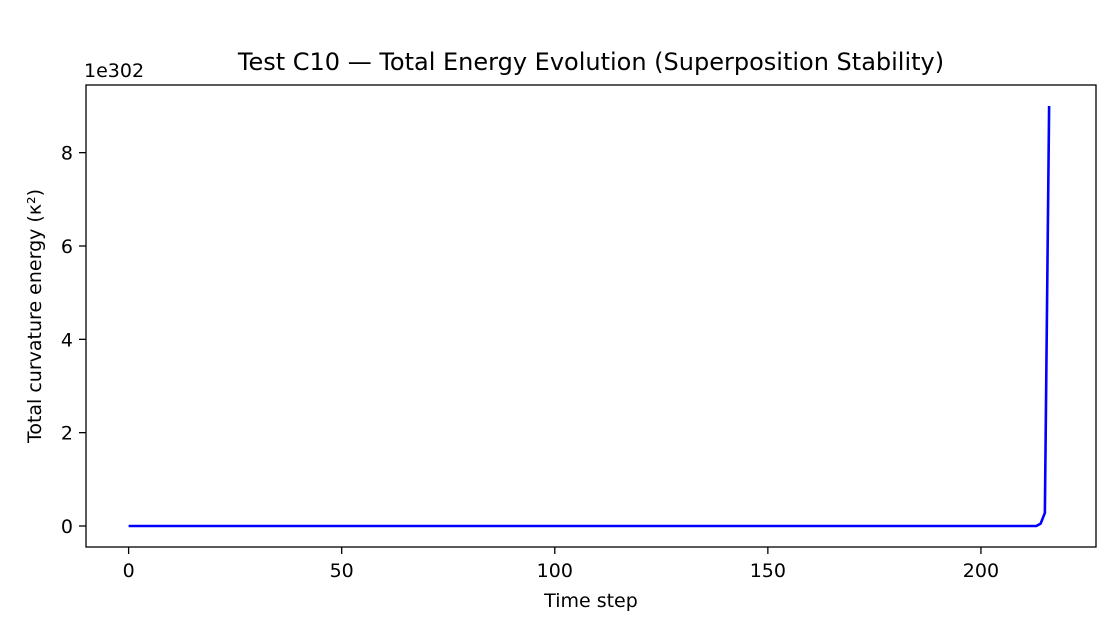 The width and height of the screenshot is (1120, 640). What do you see at coordinates (67, 340) in the screenshot?
I see `y-tick-label: 4` at bounding box center [67, 340].